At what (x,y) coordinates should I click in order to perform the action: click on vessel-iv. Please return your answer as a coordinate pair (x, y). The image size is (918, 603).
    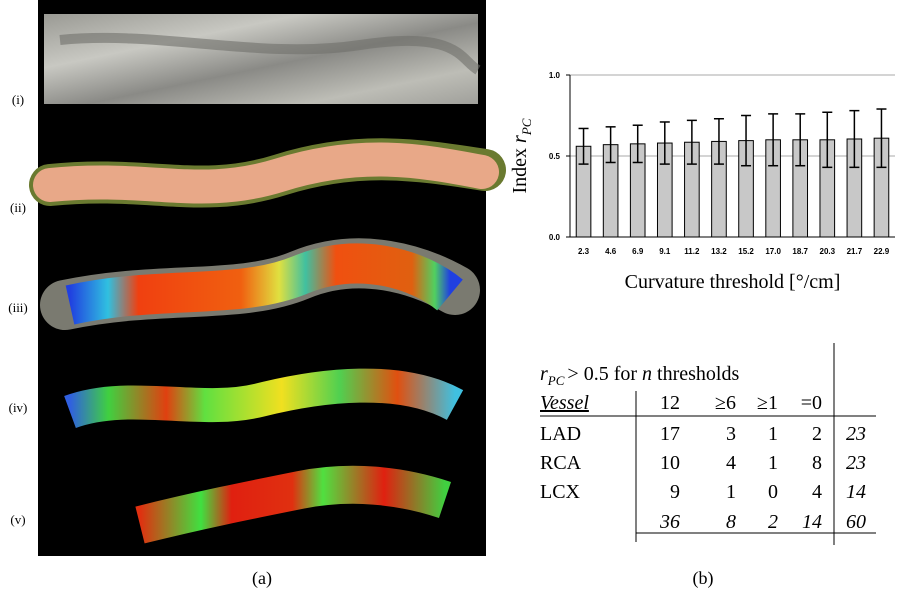
    Looking at the image, I should click on (264, 398).